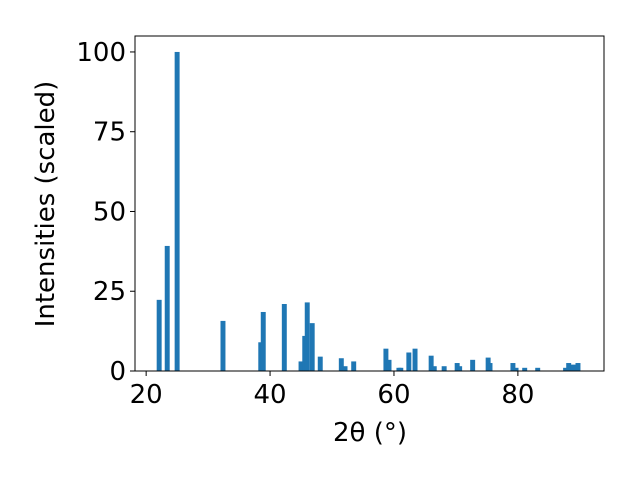 The height and width of the screenshot is (480, 640). Describe the element at coordinates (146, 395) in the screenshot. I see `x-tick-label: 20` at that location.